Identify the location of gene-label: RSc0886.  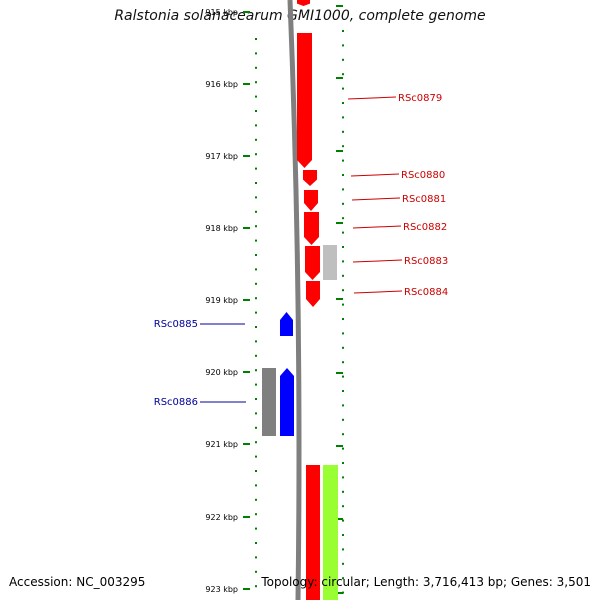
(176, 402).